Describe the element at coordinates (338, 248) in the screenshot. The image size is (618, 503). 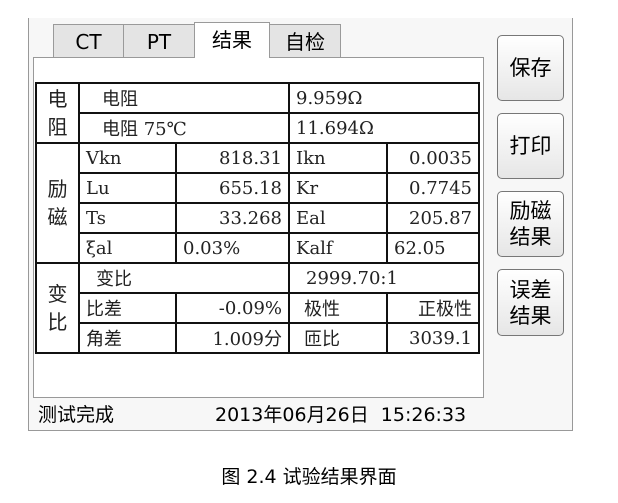
I see `cell: Kalf` at that location.